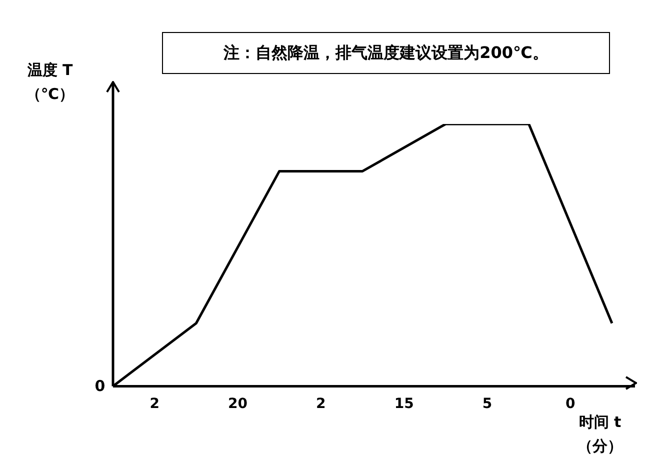 This screenshot has width=662, height=465. What do you see at coordinates (487, 404) in the screenshot?
I see `x-tick-label: 5` at bounding box center [487, 404].